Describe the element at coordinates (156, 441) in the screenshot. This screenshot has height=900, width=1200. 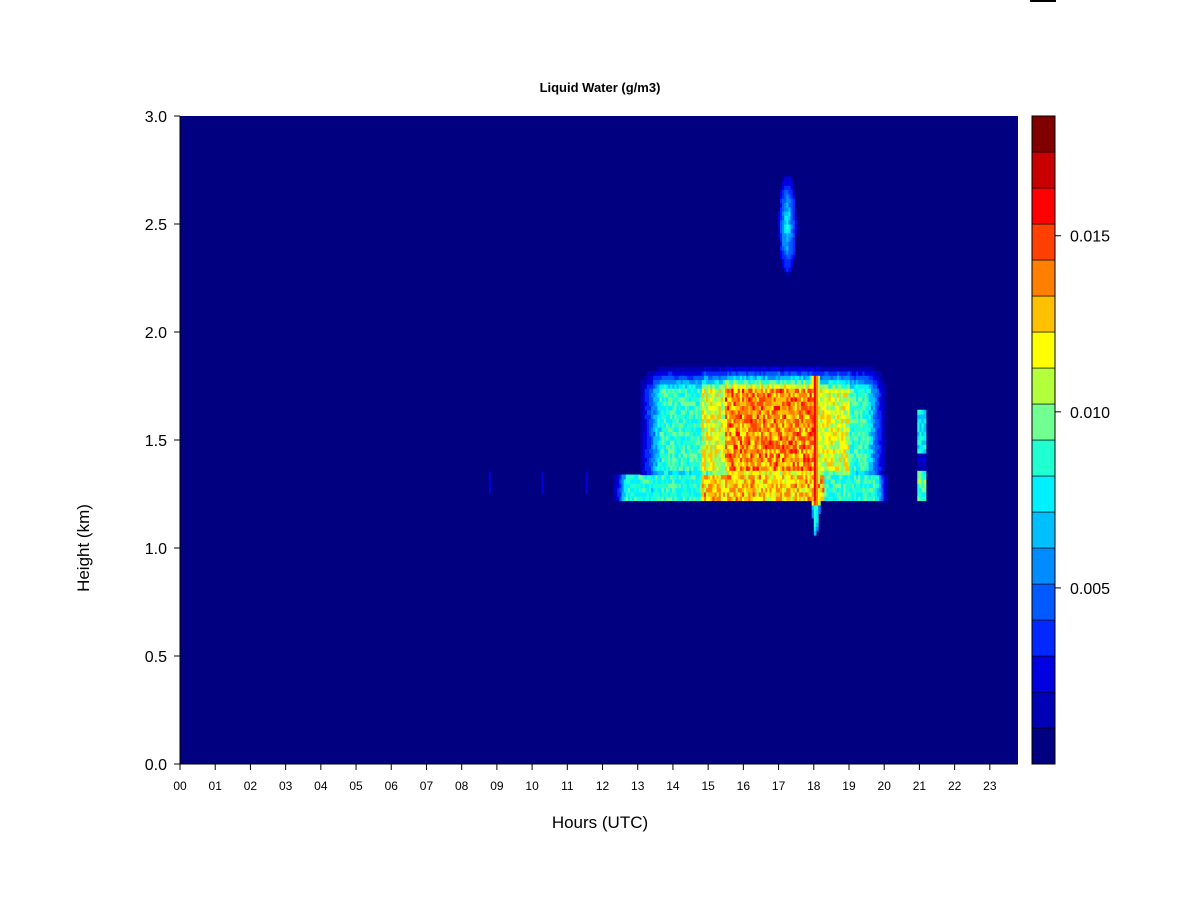
I see `y-tick-label: 1.5` at that location.